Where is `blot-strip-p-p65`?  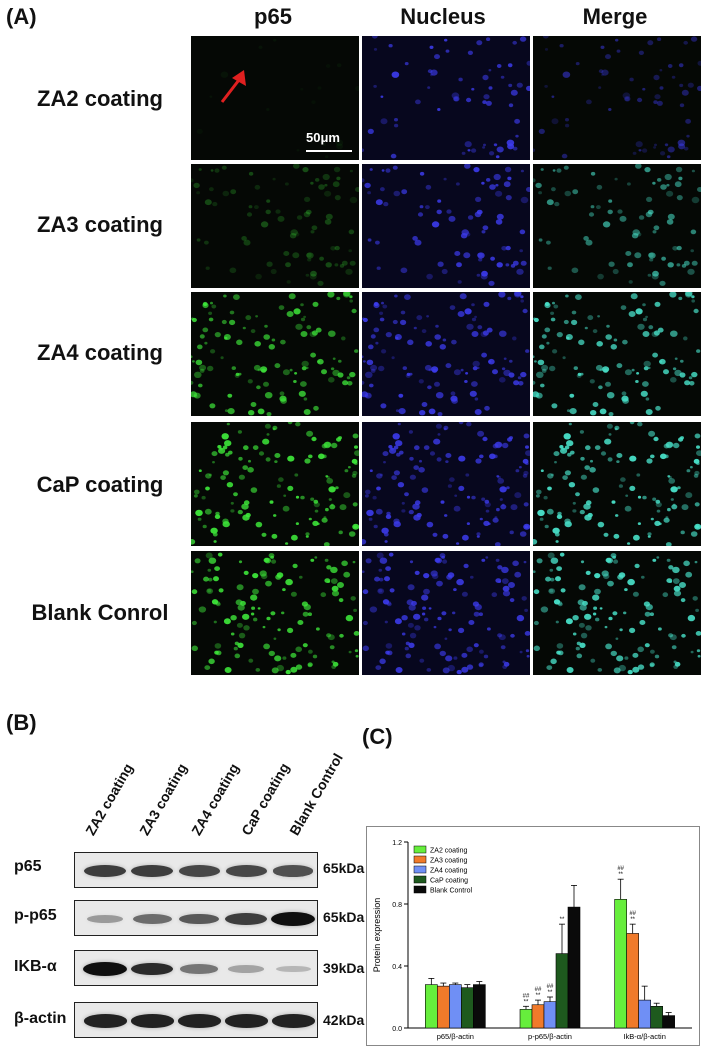
blot-strip-p-p65 is located at coordinates (196, 918).